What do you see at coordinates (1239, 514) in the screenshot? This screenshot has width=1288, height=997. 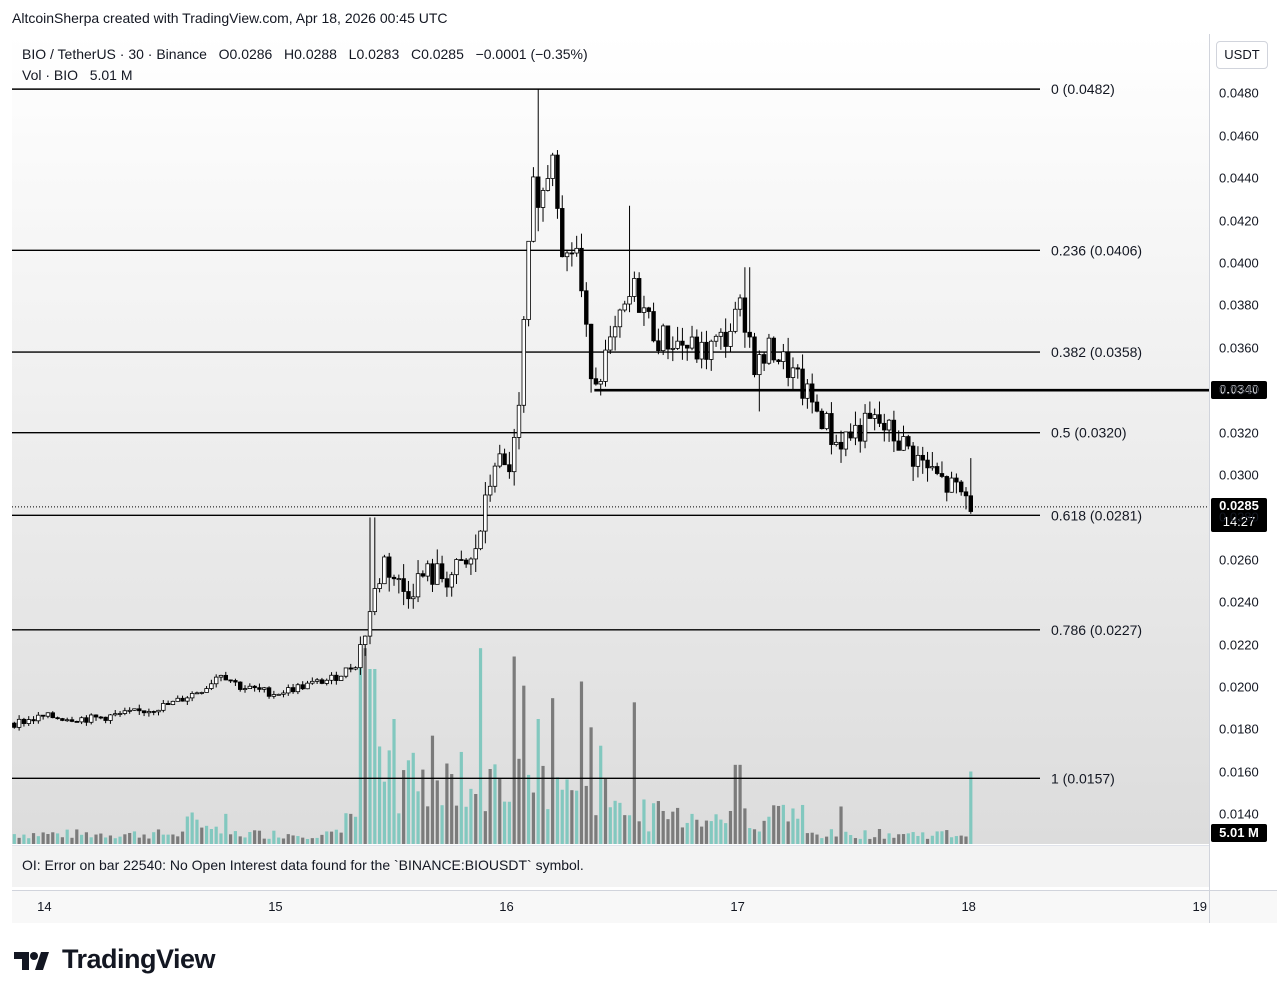 I see `last-price-tag: 0.0285 14:27` at bounding box center [1239, 514].